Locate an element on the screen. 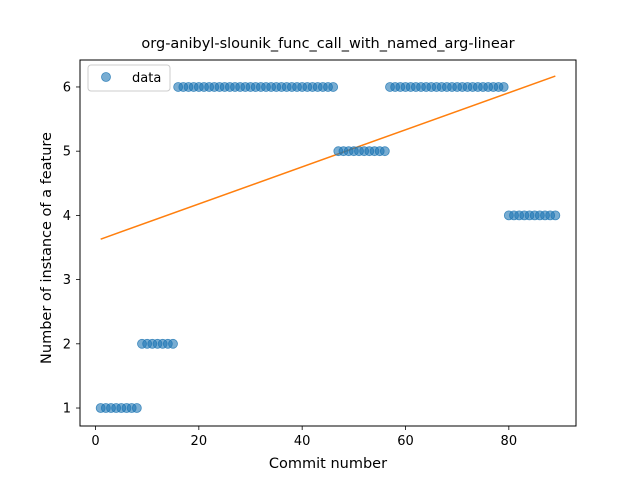 This screenshot has height=480, width=640. y-axis: 1 2 3 4 5 6 is located at coordinates (71, 248).